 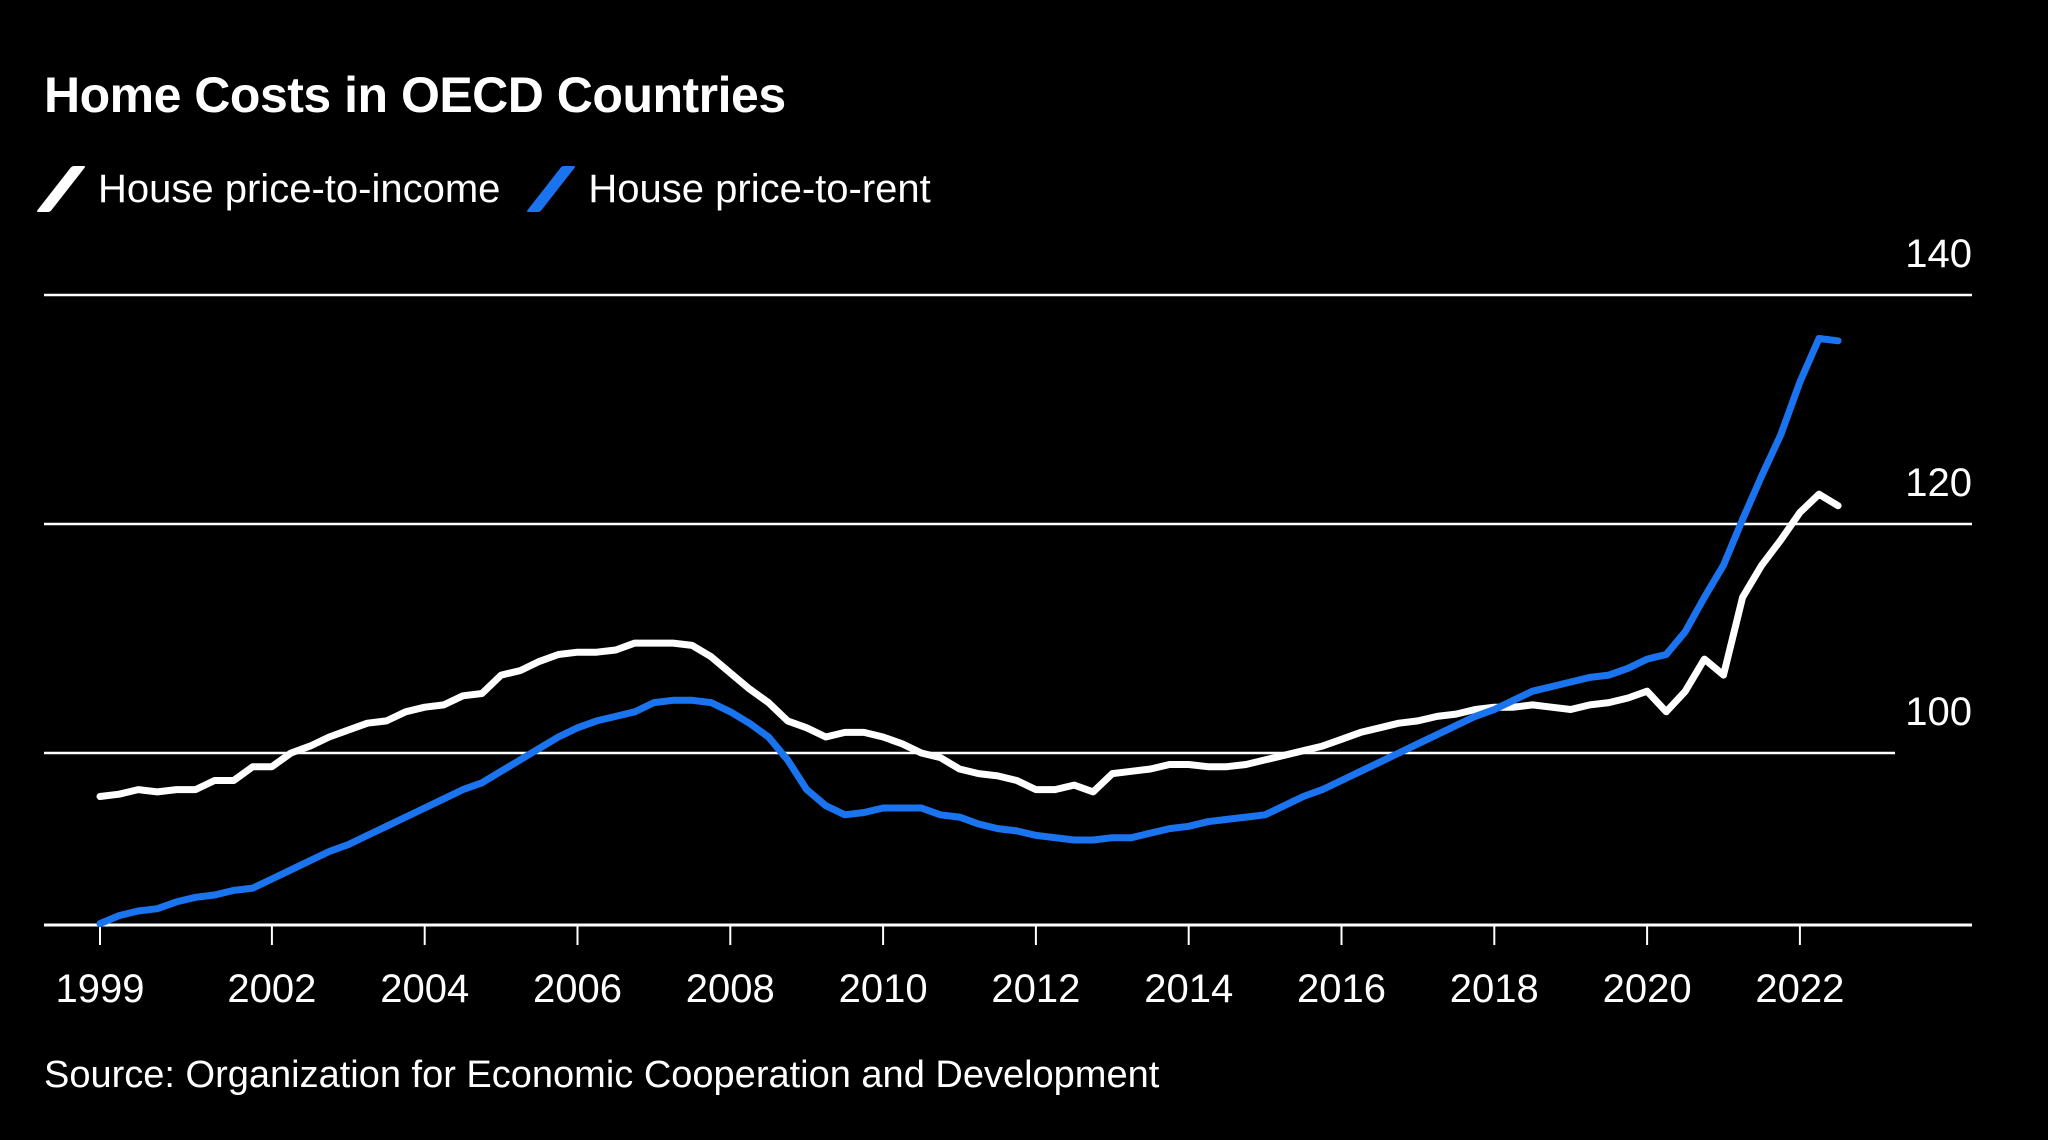 I want to click on chart-title: Home Costs in OECD Countries, so click(x=415, y=95).